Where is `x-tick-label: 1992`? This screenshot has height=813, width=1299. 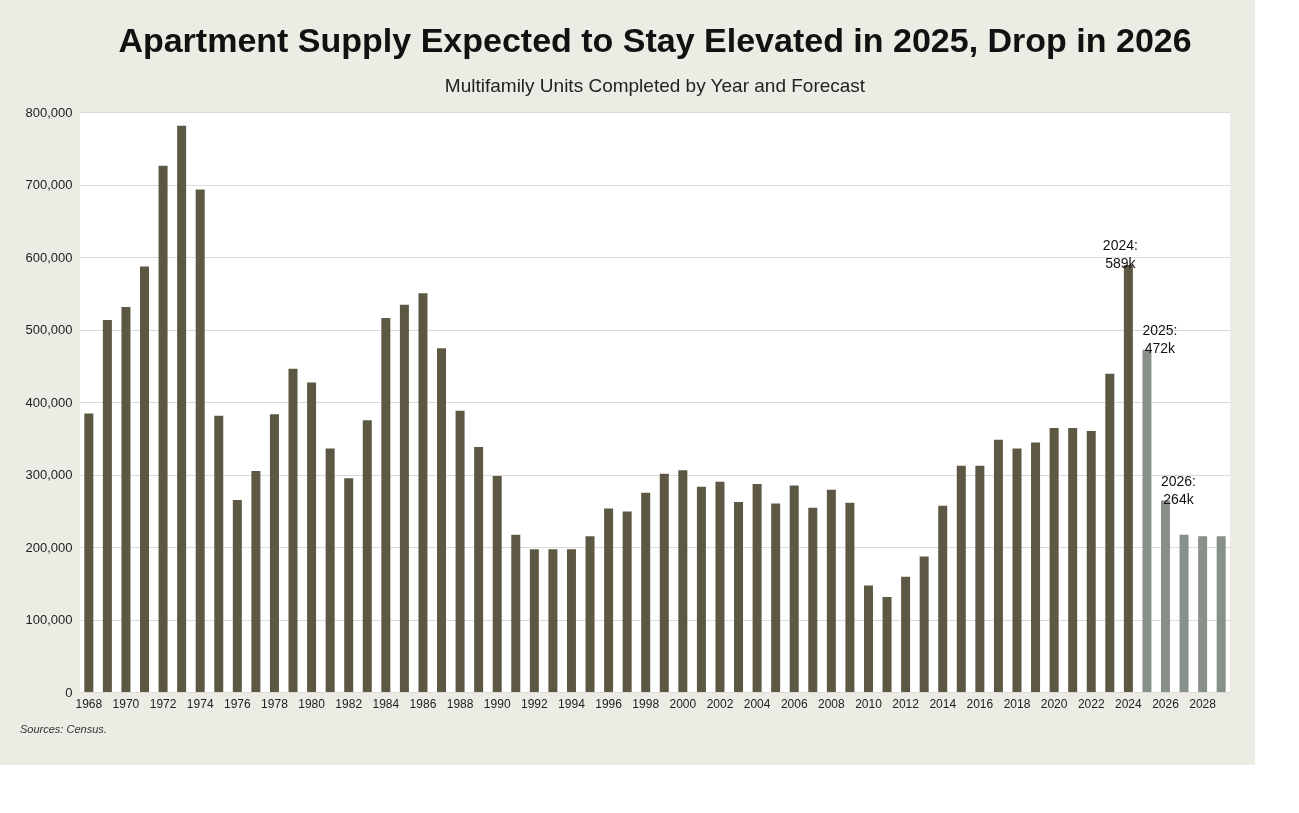
x-tick-label: 1992 is located at coordinates (534, 703).